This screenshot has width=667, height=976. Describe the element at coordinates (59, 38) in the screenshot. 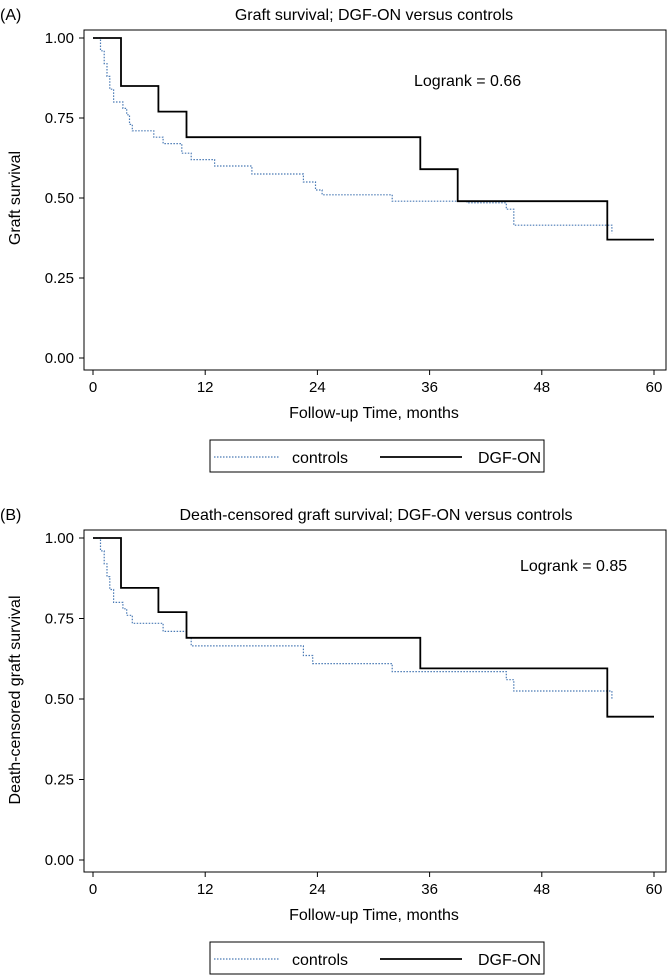

I see `panel-a-y-tick-label: 1.00` at that location.